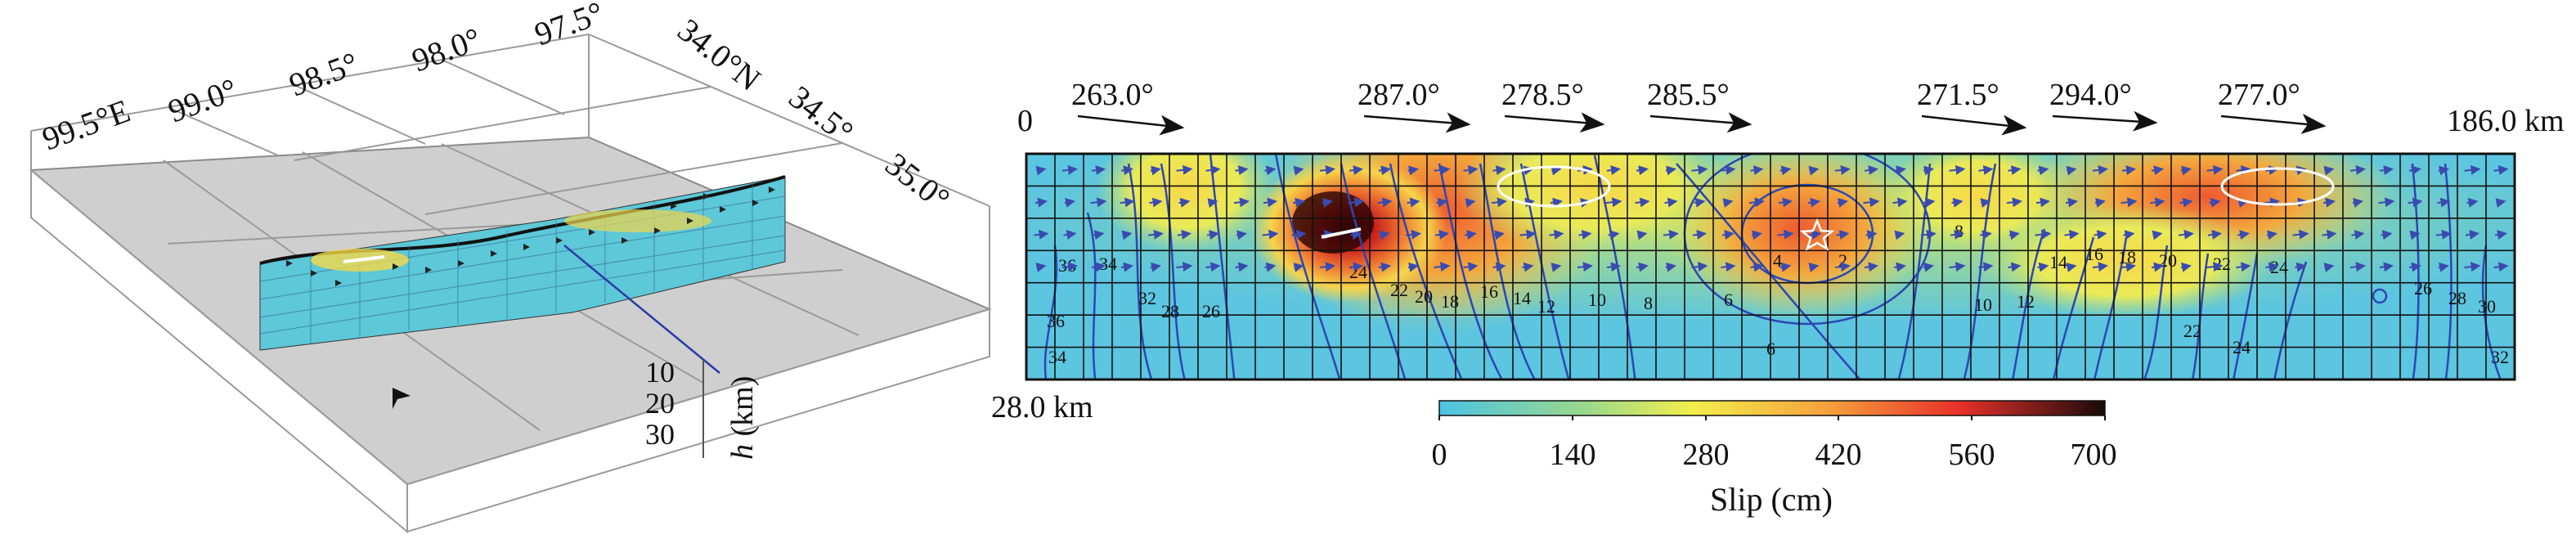  Describe the element at coordinates (1771, 218) in the screenshot. I see `slip-vectors` at that location.